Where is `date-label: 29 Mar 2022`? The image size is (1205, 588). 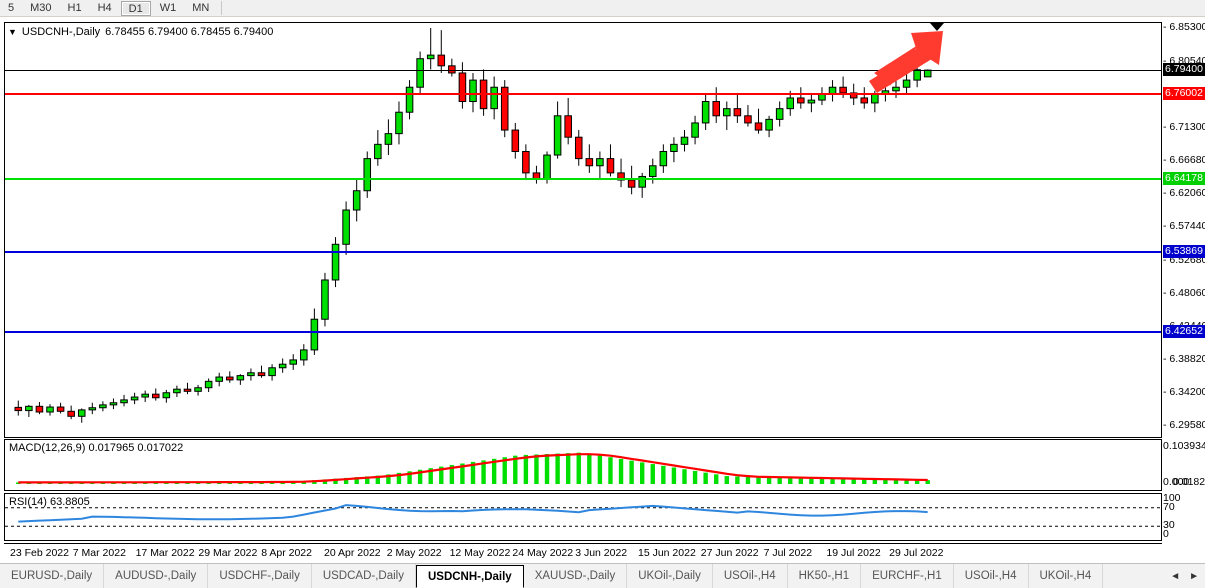
date-label: 29 Mar 2022 is located at coordinates (228, 553).